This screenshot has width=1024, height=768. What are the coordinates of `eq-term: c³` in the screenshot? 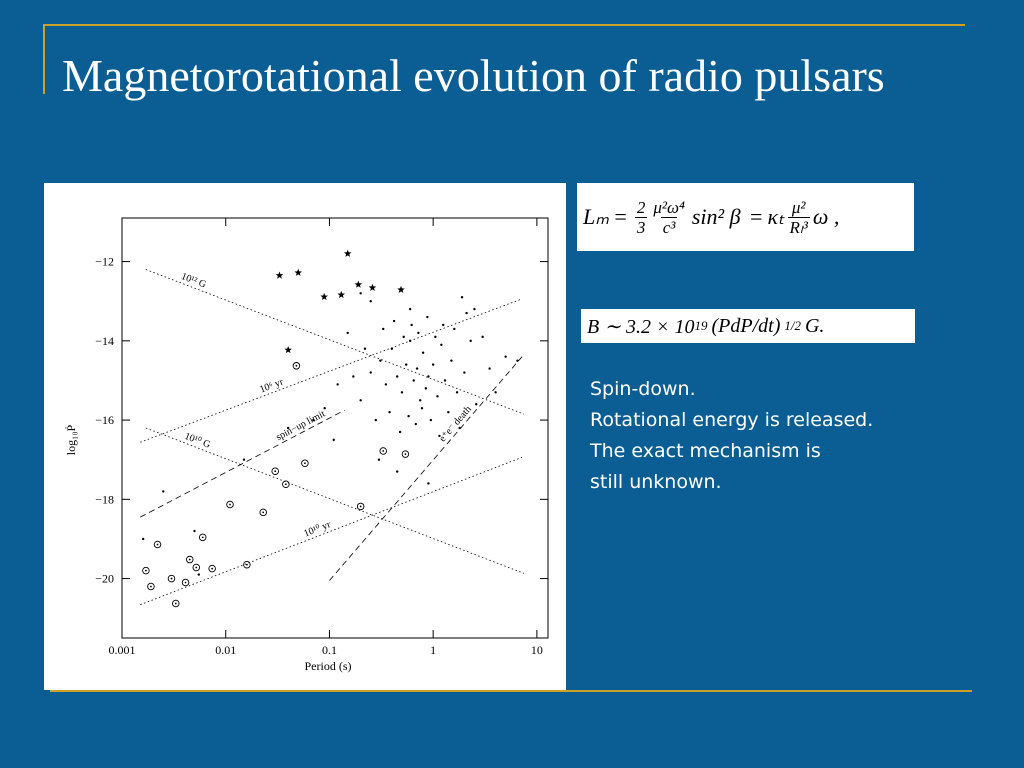 It's located at (669, 226).